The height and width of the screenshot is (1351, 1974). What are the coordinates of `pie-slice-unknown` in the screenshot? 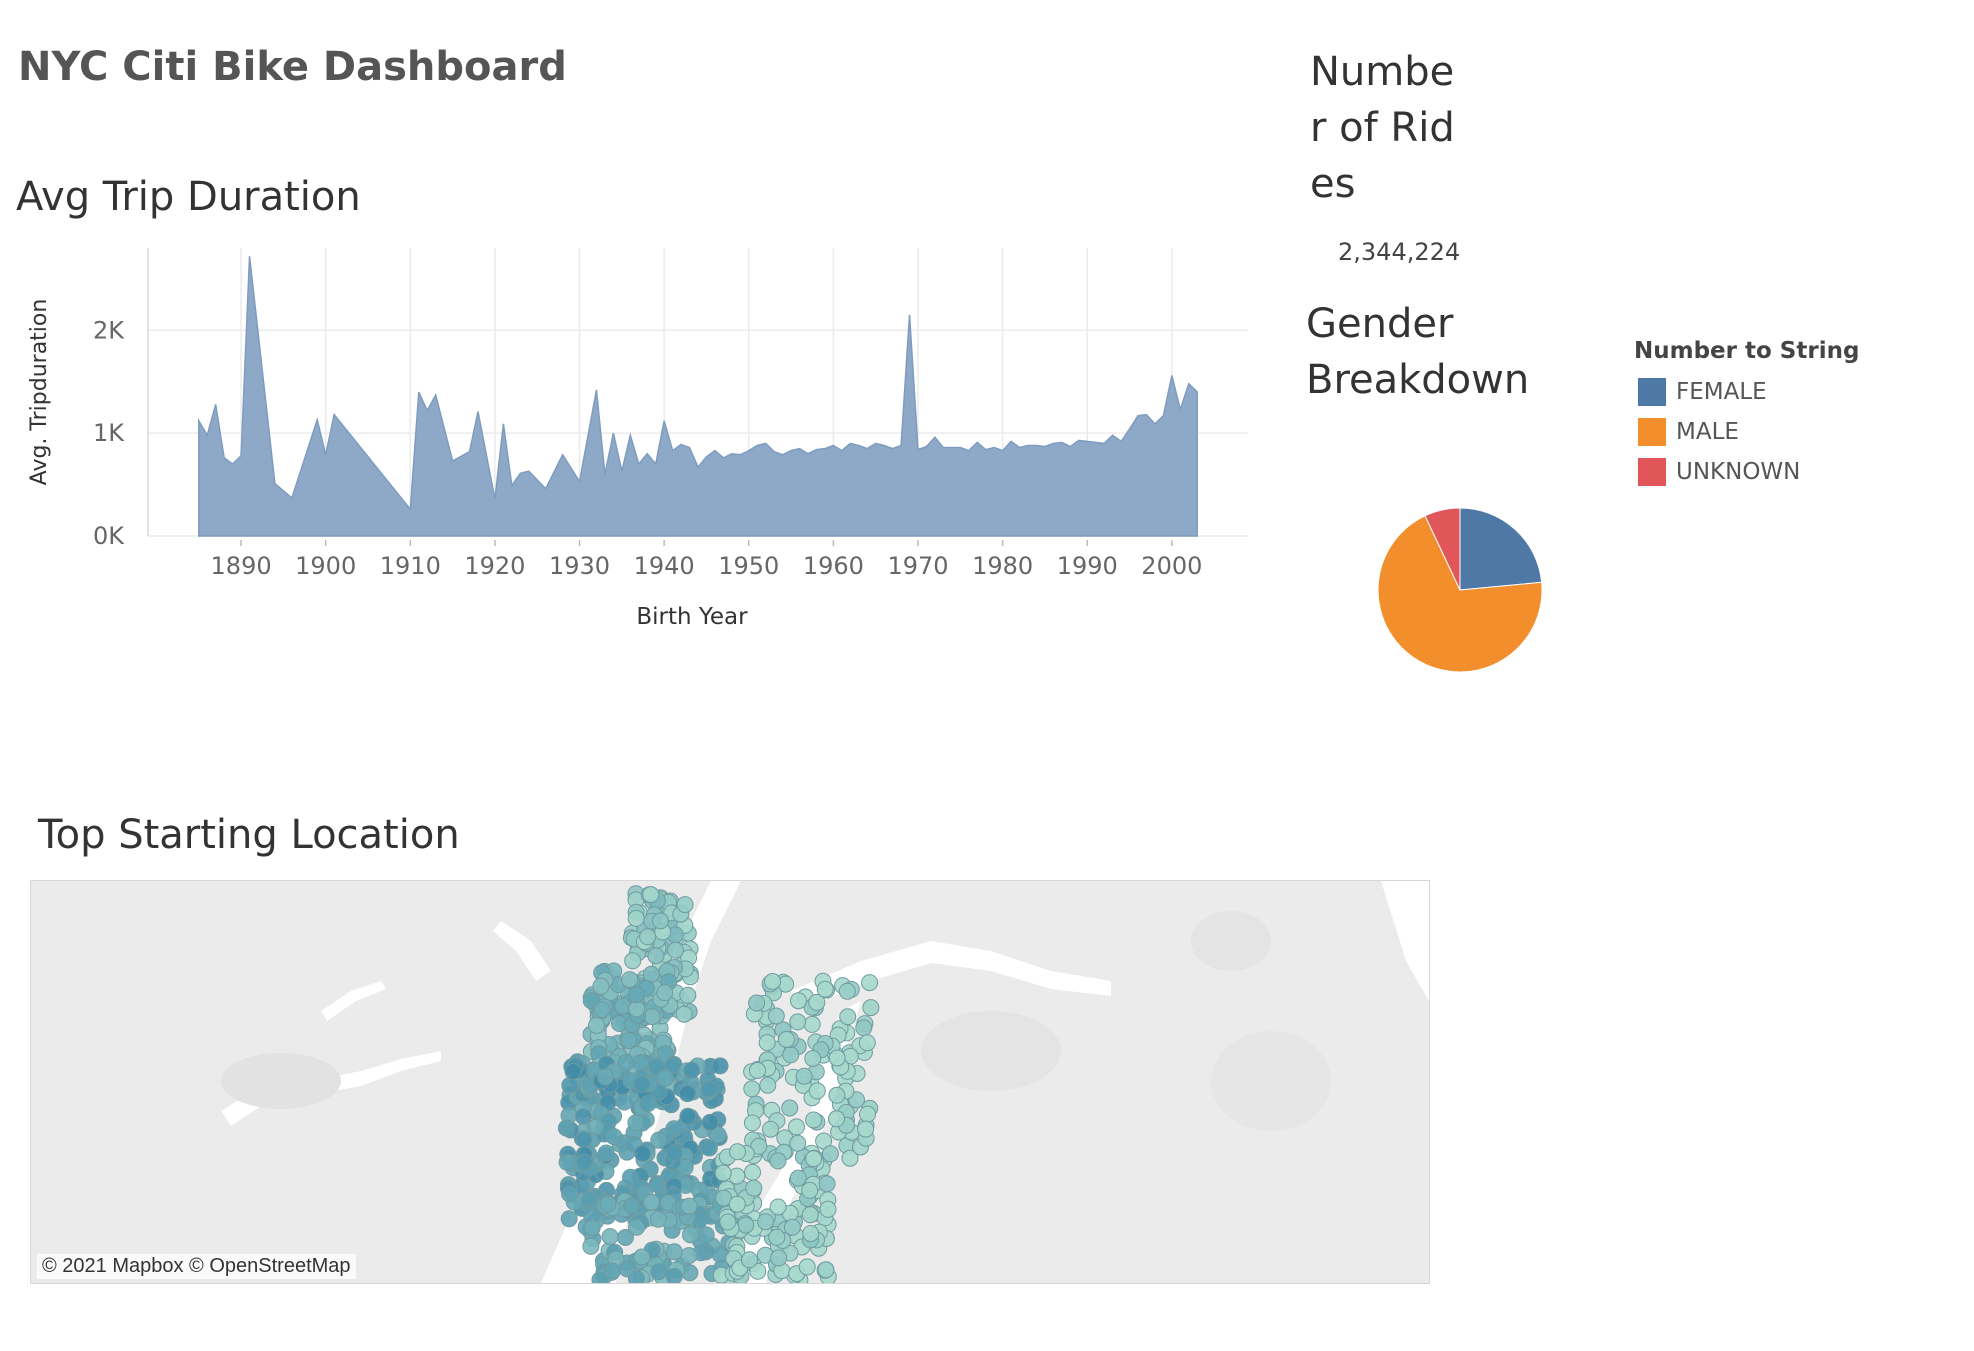 It's located at (1442, 549).